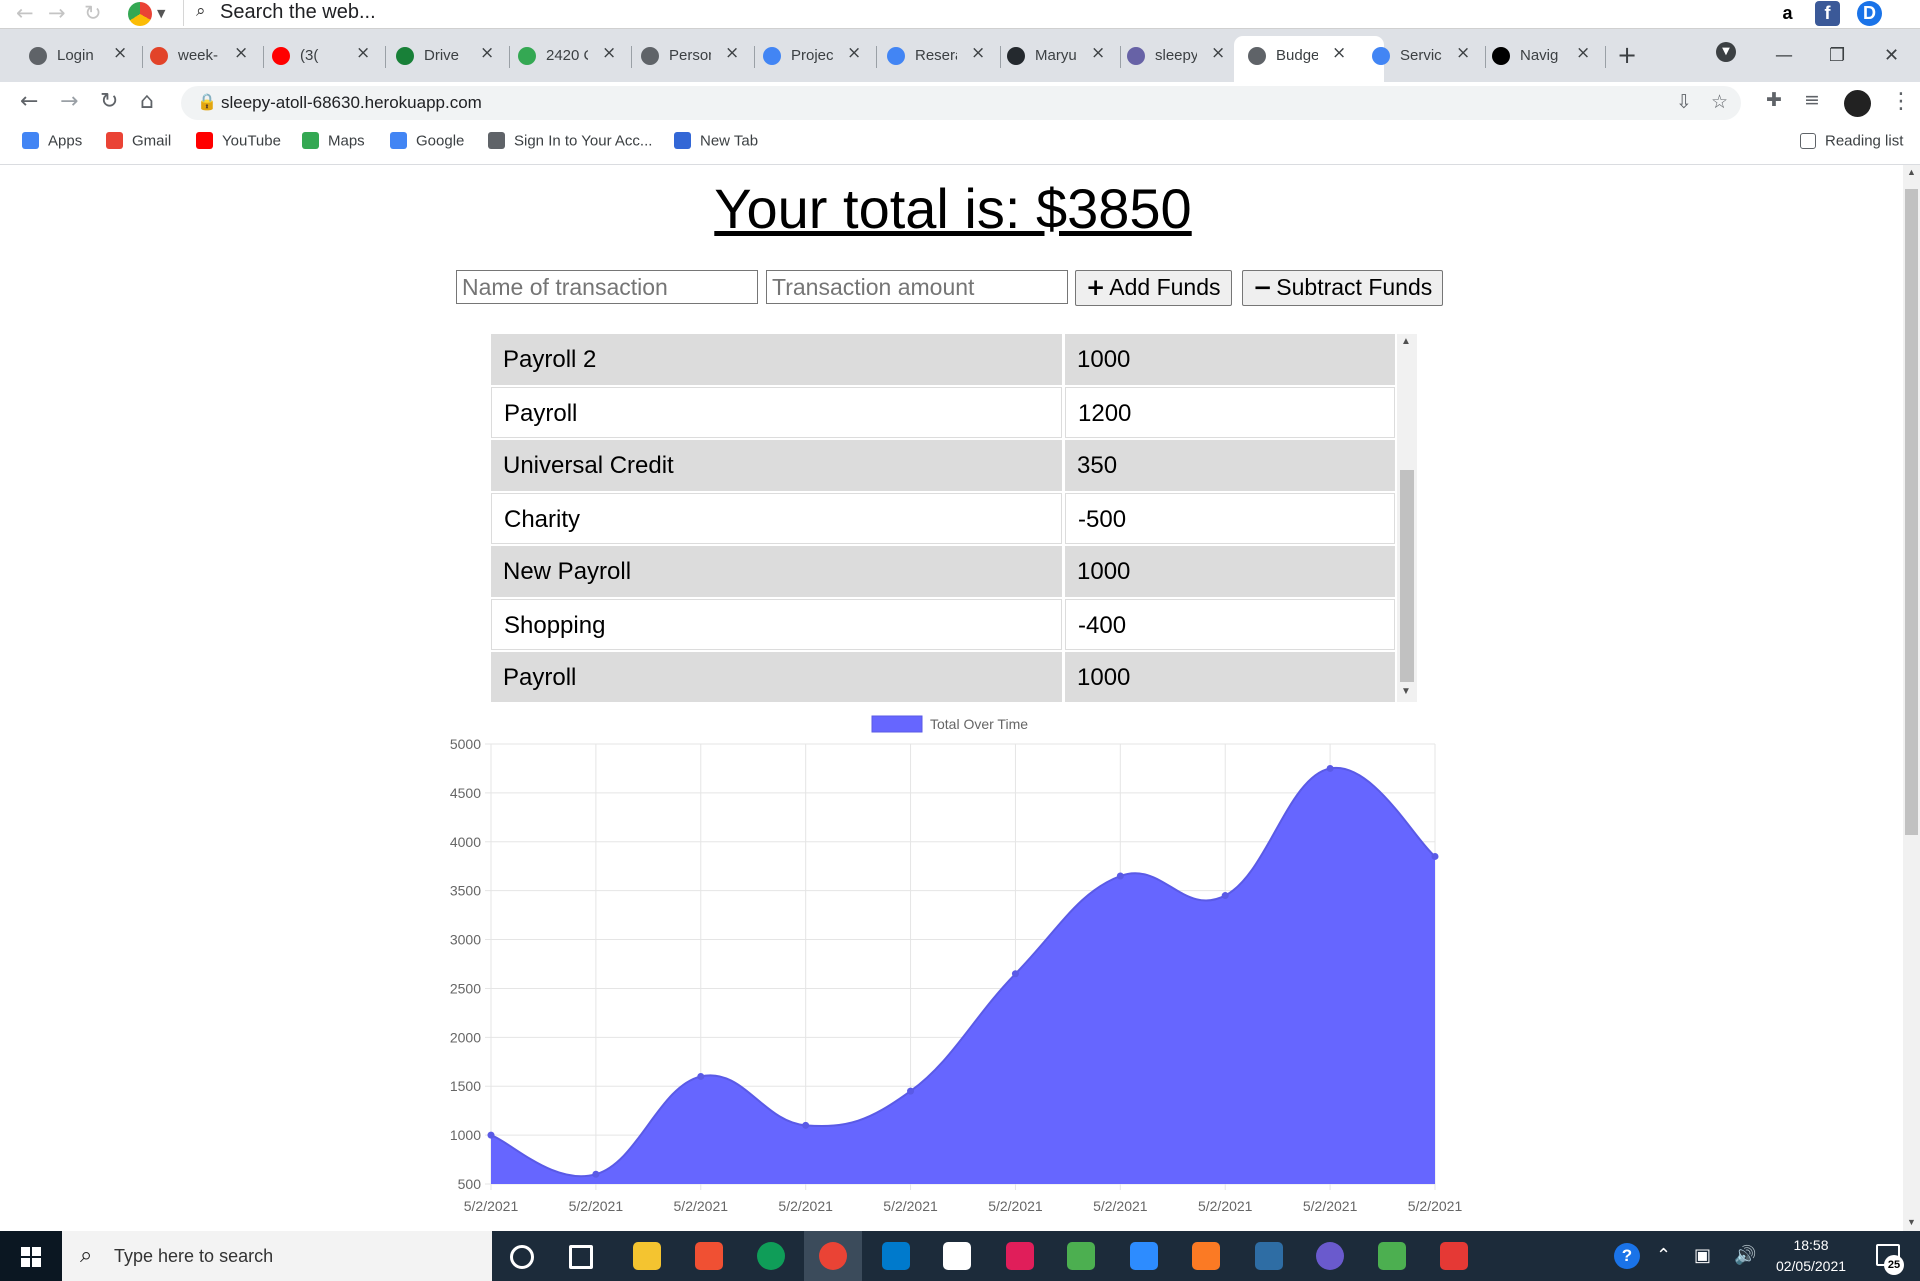  What do you see at coordinates (1206, 1256) in the screenshot?
I see `xampp-icon` at bounding box center [1206, 1256].